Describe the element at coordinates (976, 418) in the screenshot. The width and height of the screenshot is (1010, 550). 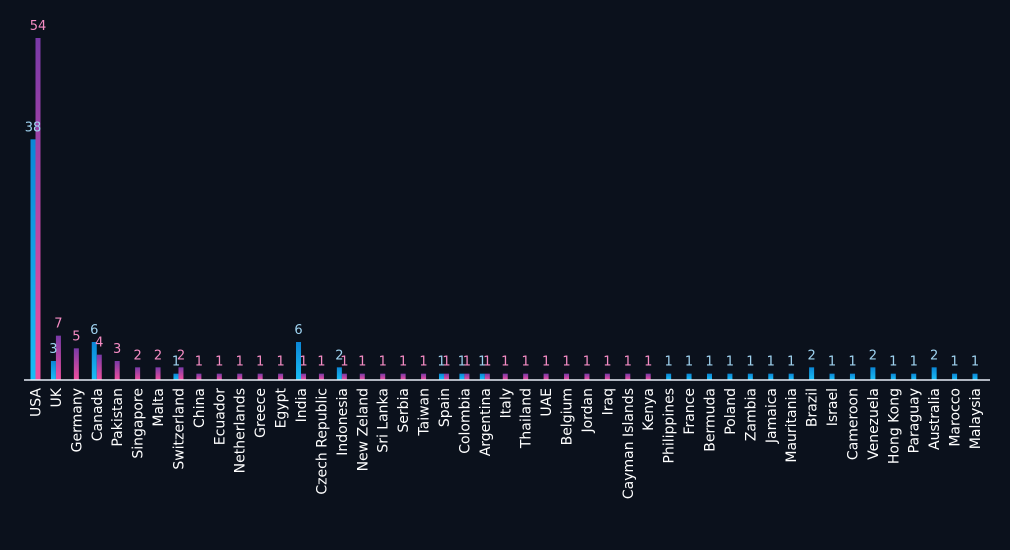
I see `tick-label-malaysia: Malaysia` at that location.